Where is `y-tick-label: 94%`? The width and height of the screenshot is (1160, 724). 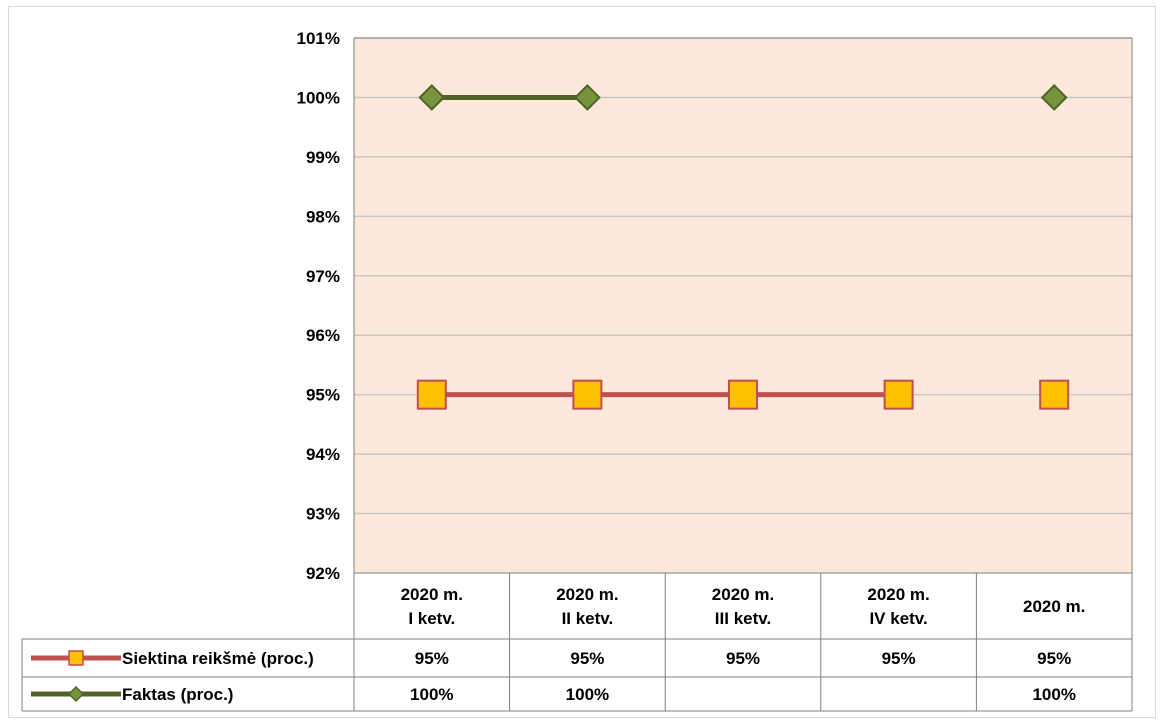 y-tick-label: 94% is located at coordinates (323, 454).